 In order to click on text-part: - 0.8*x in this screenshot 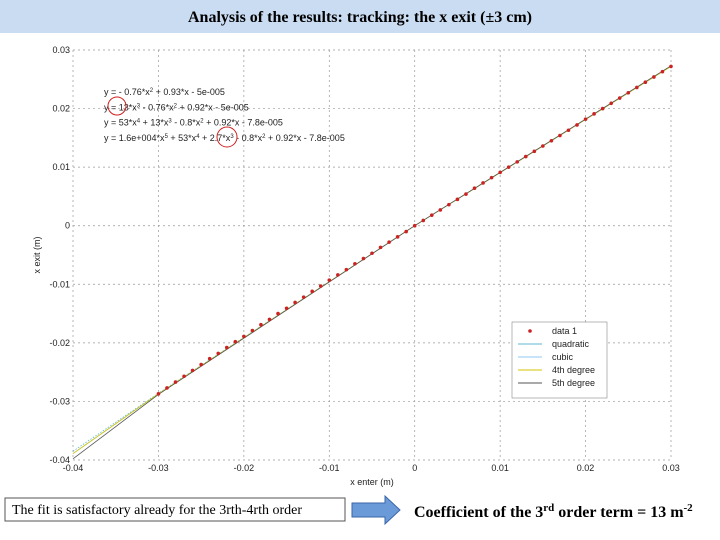, I will do `click(248, 138)`.